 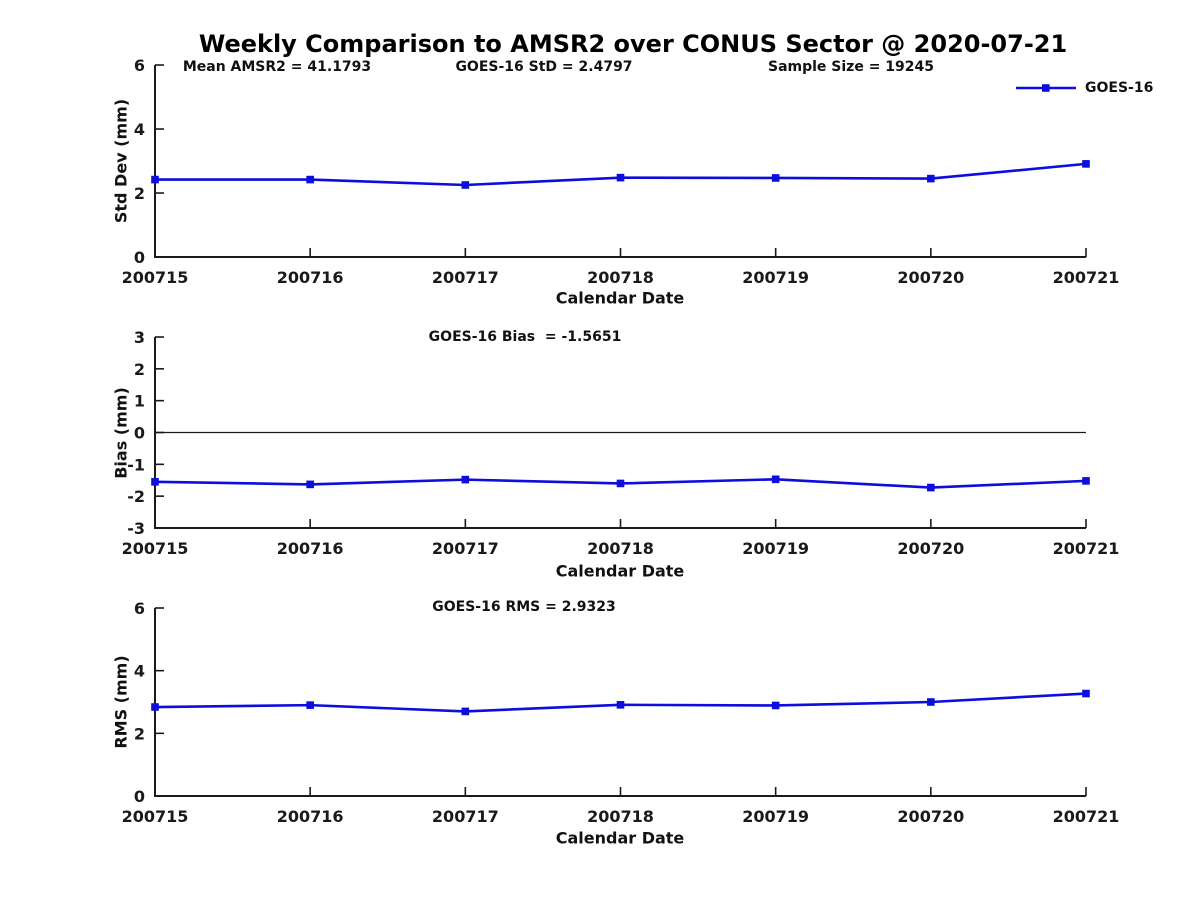 I want to click on annotation-goes16-rms: GOES-16 RMS = 2.9323, so click(x=524, y=607).